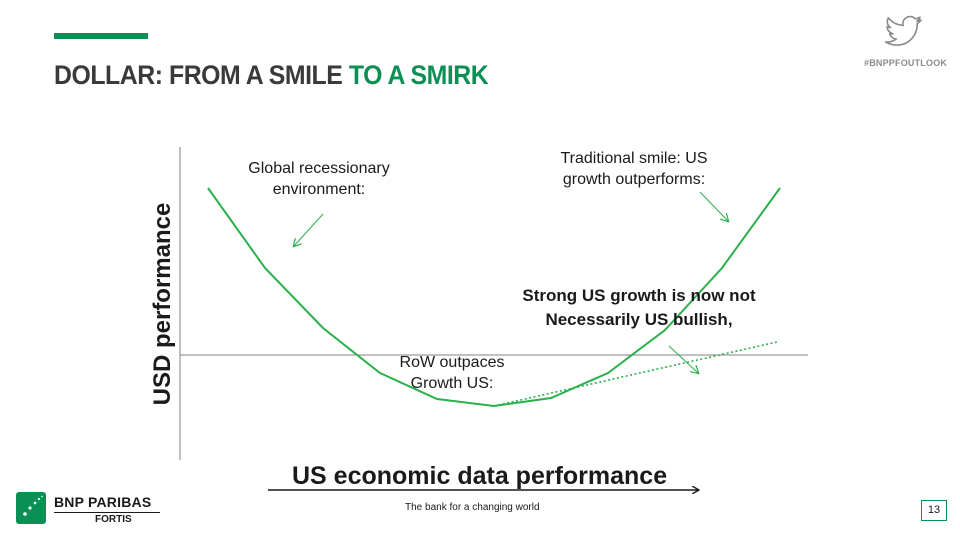  What do you see at coordinates (309, 229) in the screenshot?
I see `left-annotation-arrow` at bounding box center [309, 229].